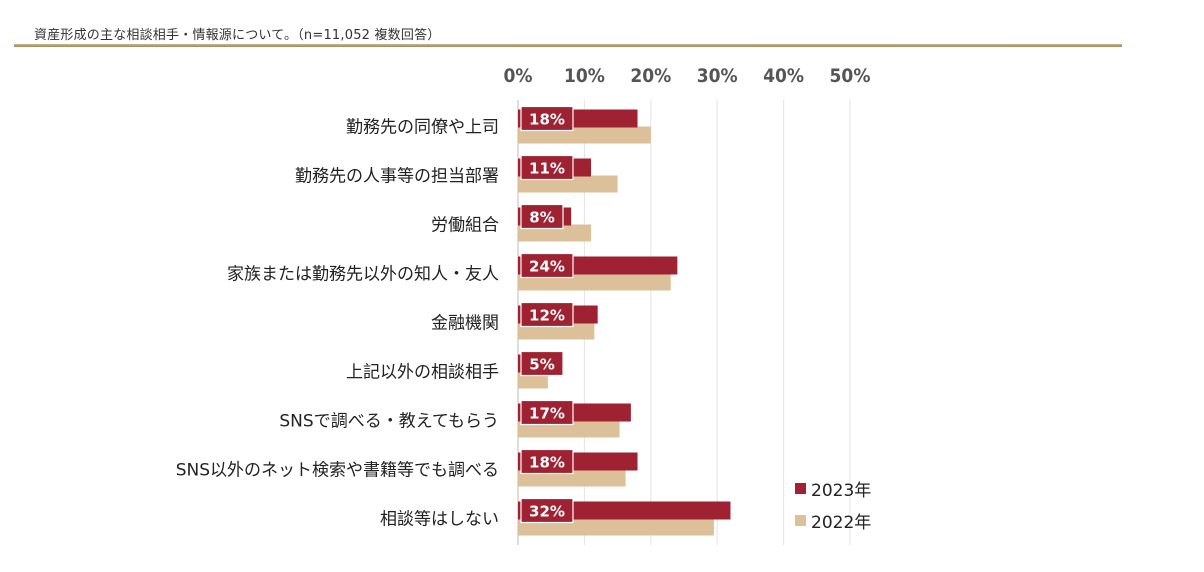  What do you see at coordinates (517, 76) in the screenshot?
I see `x-tick-label: 0%` at bounding box center [517, 76].